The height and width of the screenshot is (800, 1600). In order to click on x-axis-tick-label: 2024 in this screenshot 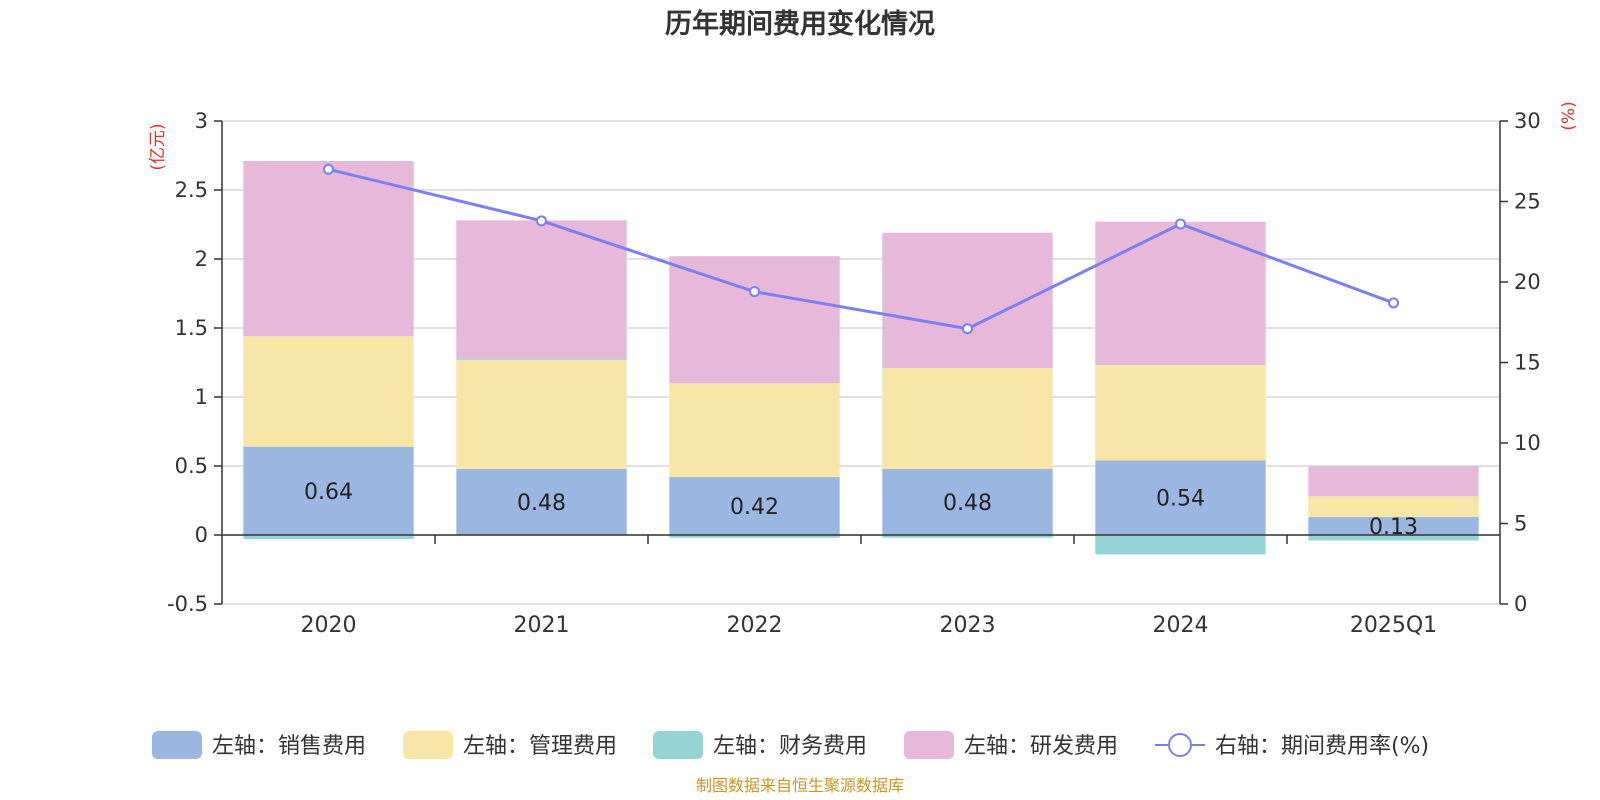, I will do `click(1181, 625)`.